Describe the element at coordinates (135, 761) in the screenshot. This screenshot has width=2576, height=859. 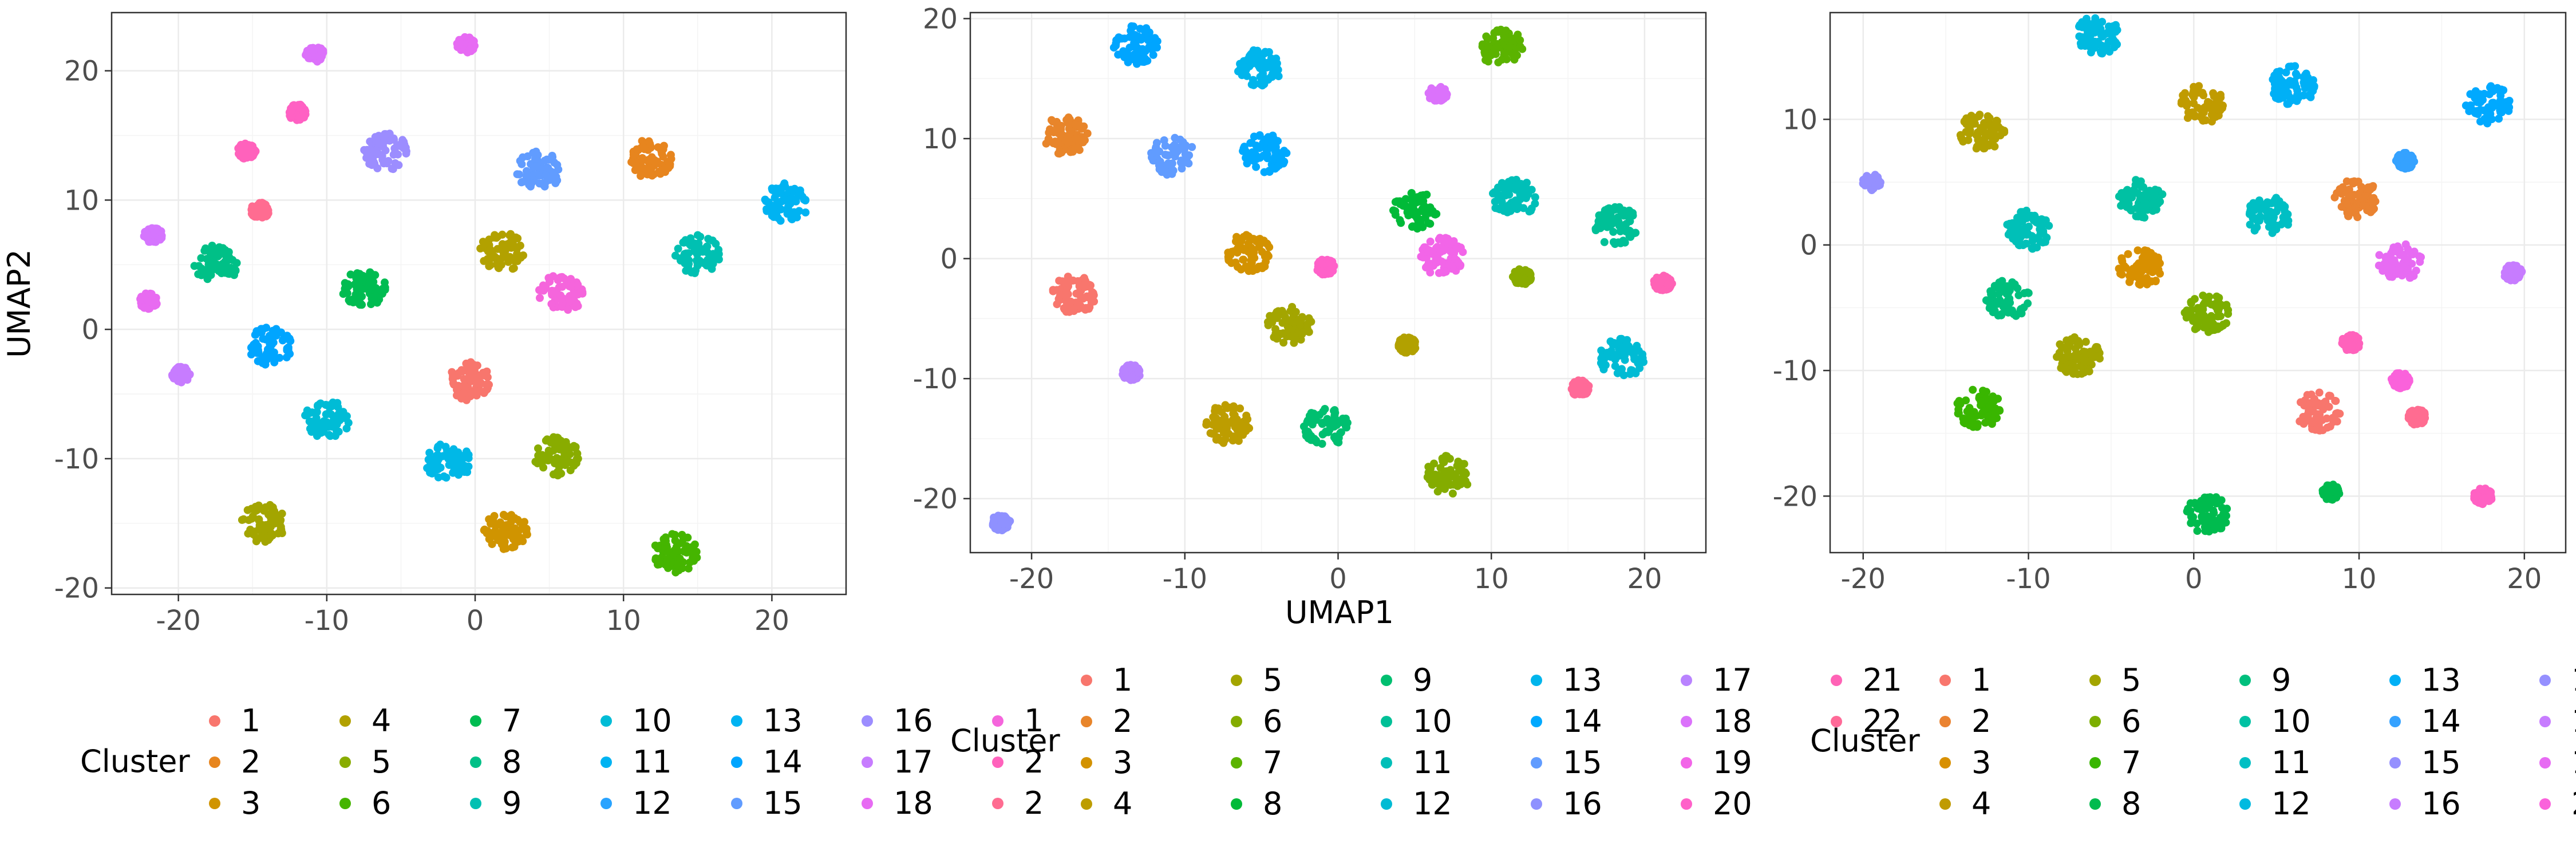
I see `legend-title: Cluster` at that location.